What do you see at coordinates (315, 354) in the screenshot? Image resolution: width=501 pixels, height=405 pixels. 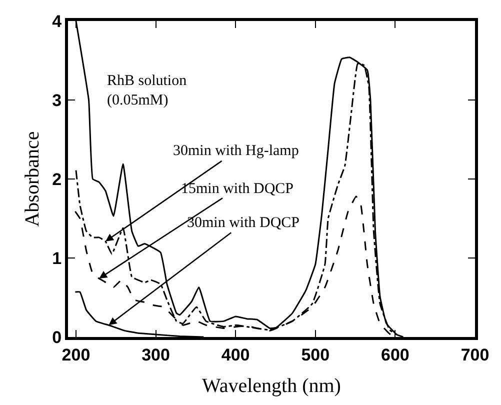 I see `x-tick-label: 500` at bounding box center [315, 354].